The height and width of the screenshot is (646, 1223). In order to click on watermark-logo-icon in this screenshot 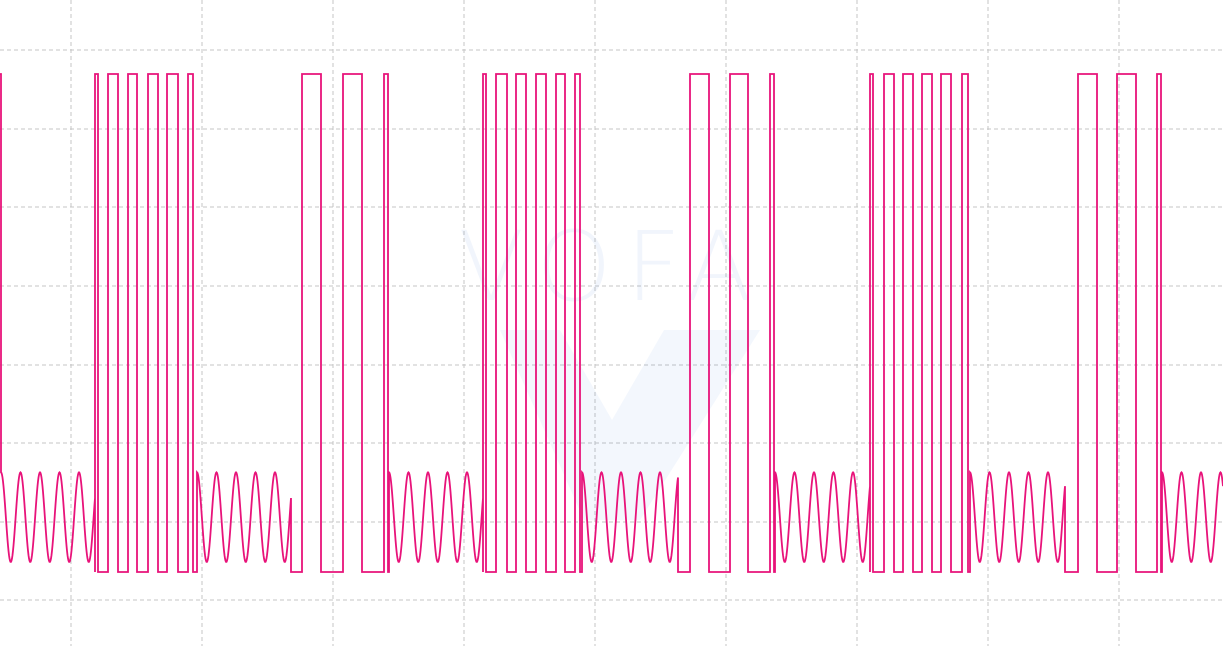, I will do `click(630, 425)`.